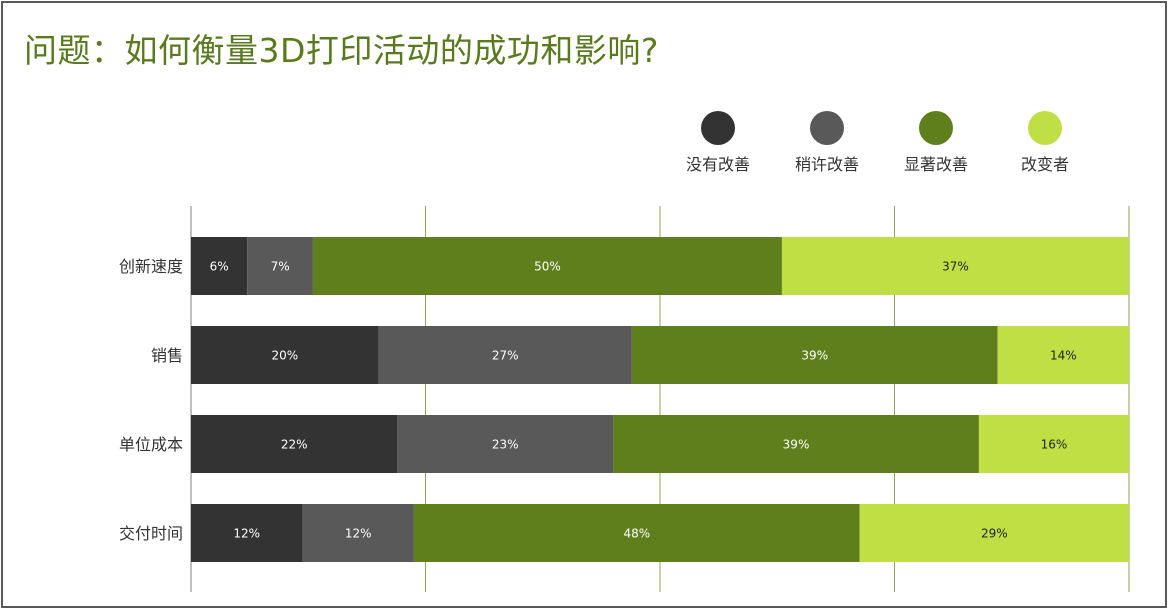  What do you see at coordinates (151, 533) in the screenshot?
I see `category-label: 交付时间` at bounding box center [151, 533].